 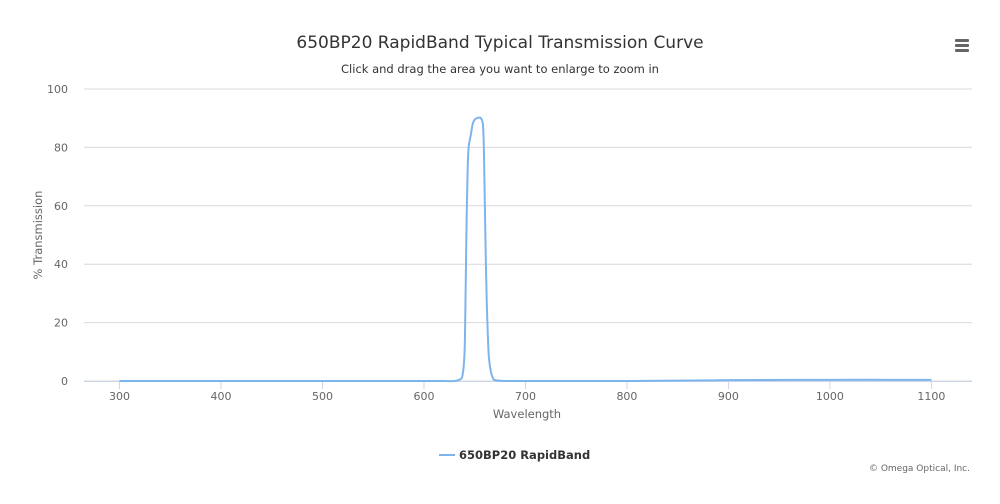 What do you see at coordinates (919, 469) in the screenshot?
I see `credits: © Omega Optical, Inc.` at bounding box center [919, 469].